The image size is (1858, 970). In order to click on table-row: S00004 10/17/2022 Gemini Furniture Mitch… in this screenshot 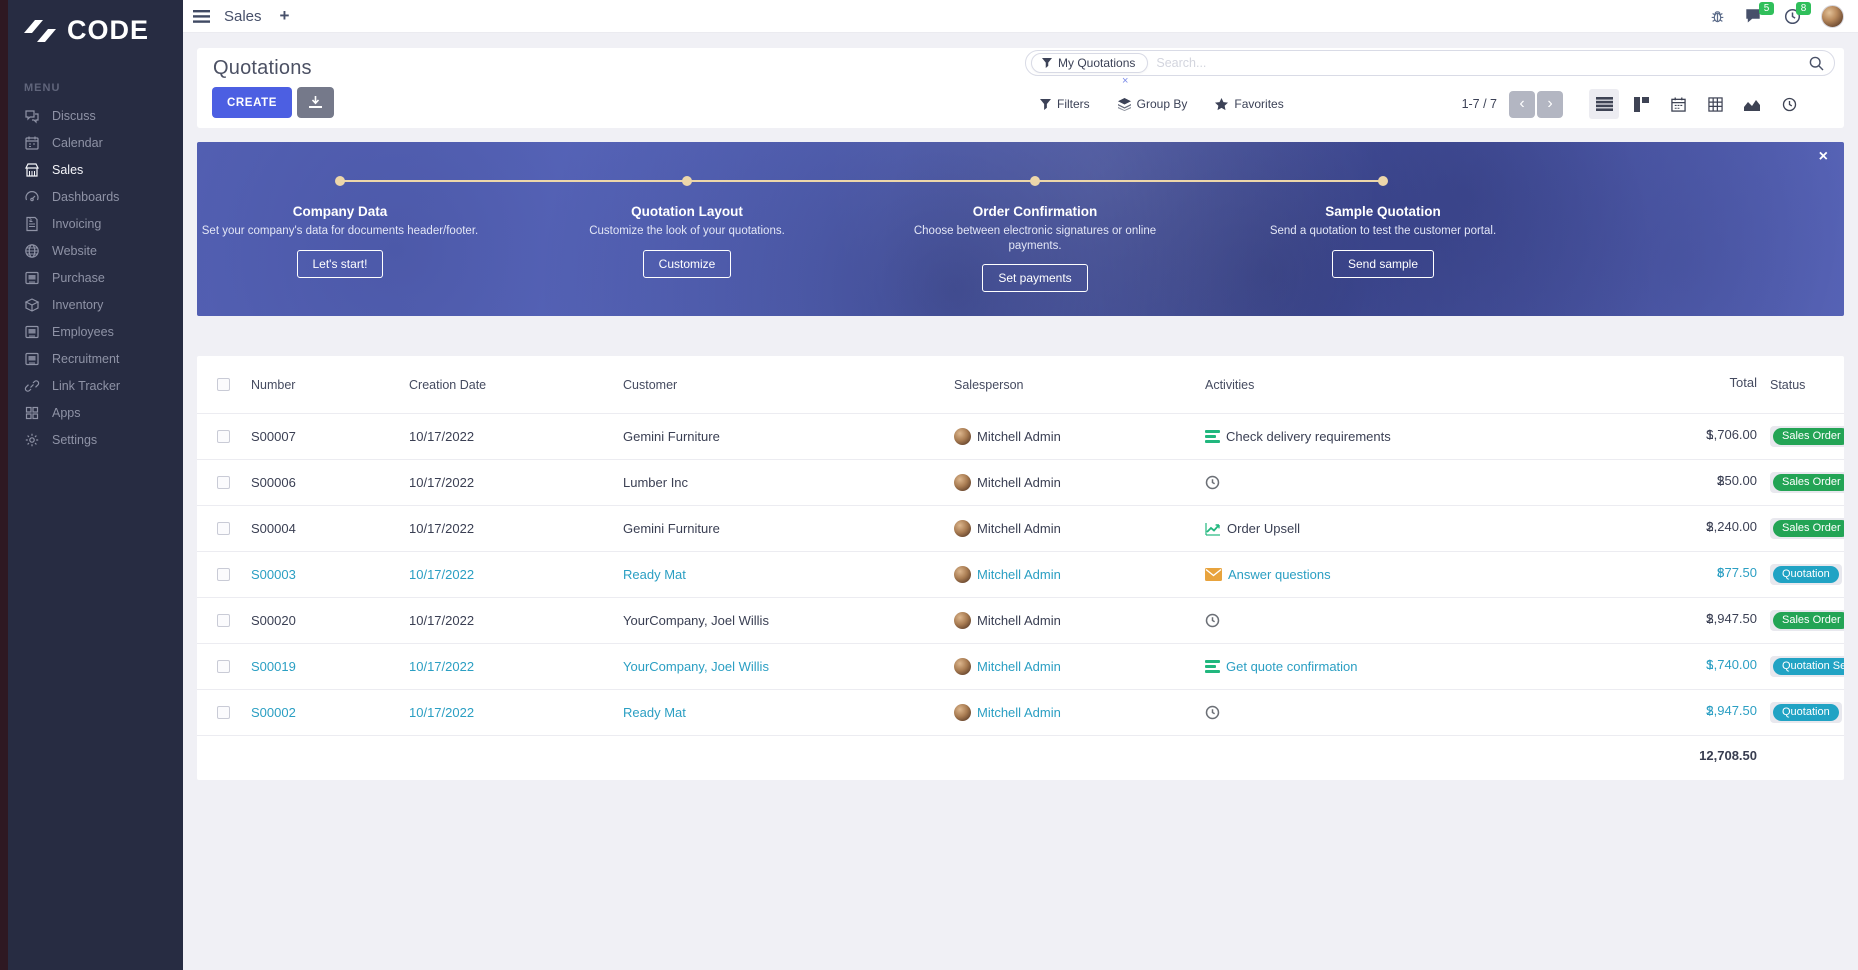, I will do `click(1020, 529)`.